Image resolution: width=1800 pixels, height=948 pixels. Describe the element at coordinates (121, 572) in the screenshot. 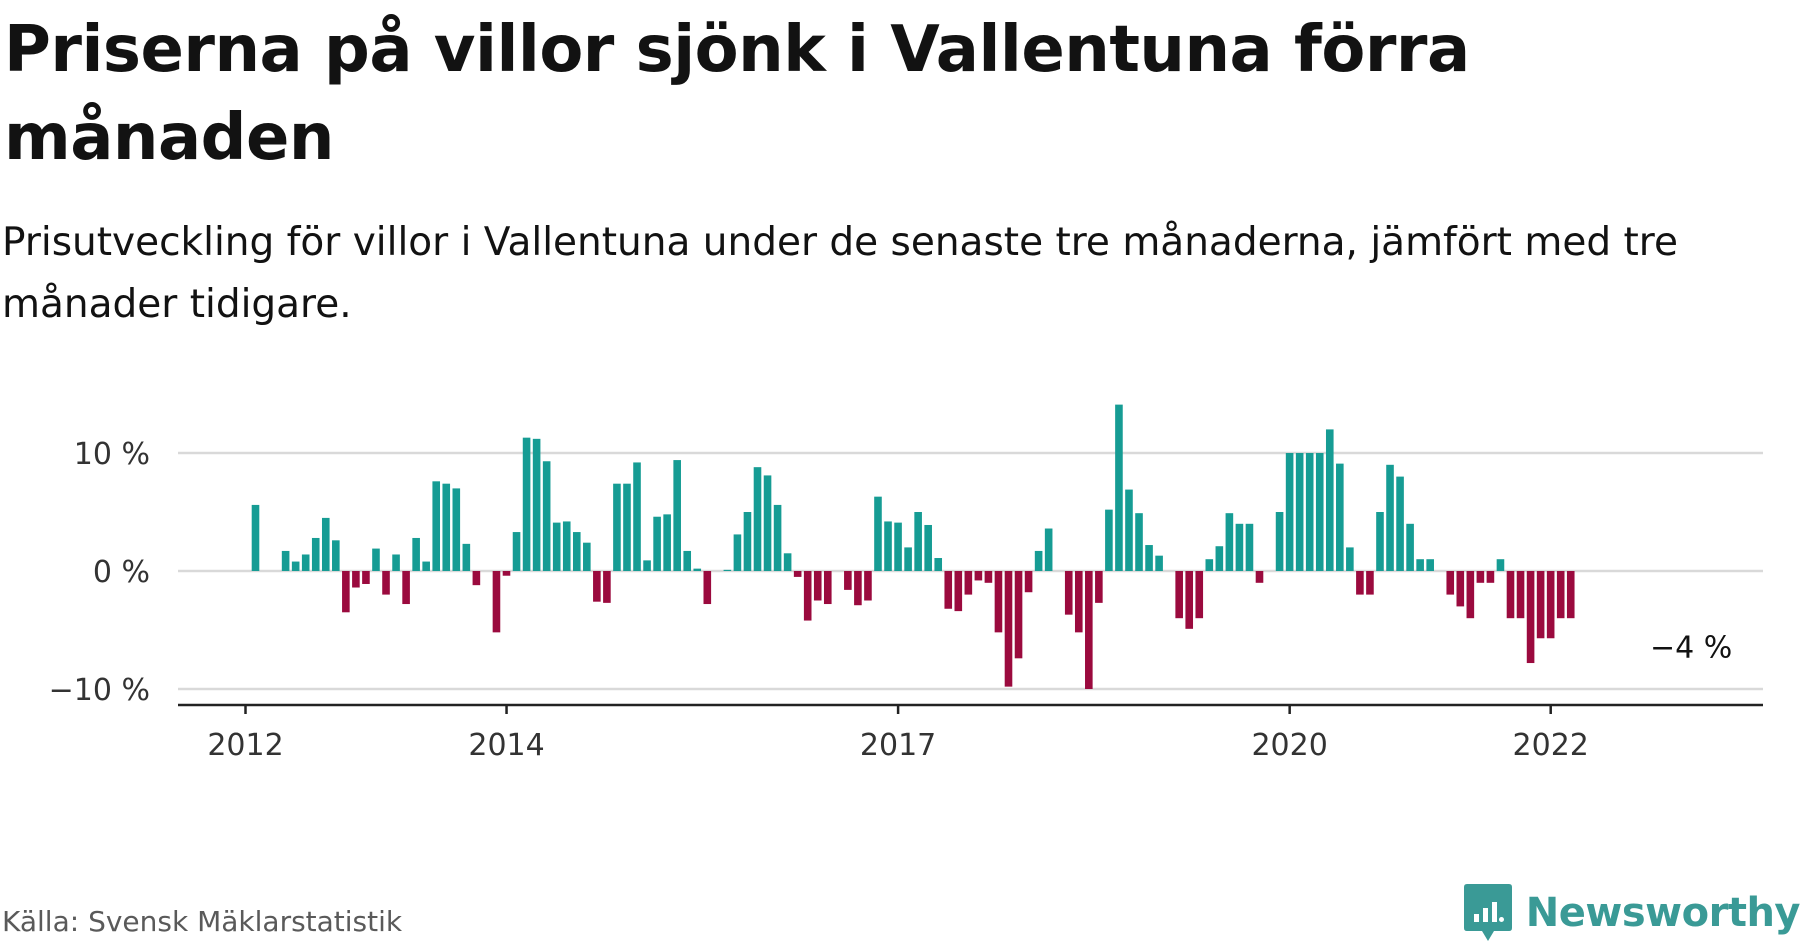

I see `y-tick-label: 0 %` at that location.